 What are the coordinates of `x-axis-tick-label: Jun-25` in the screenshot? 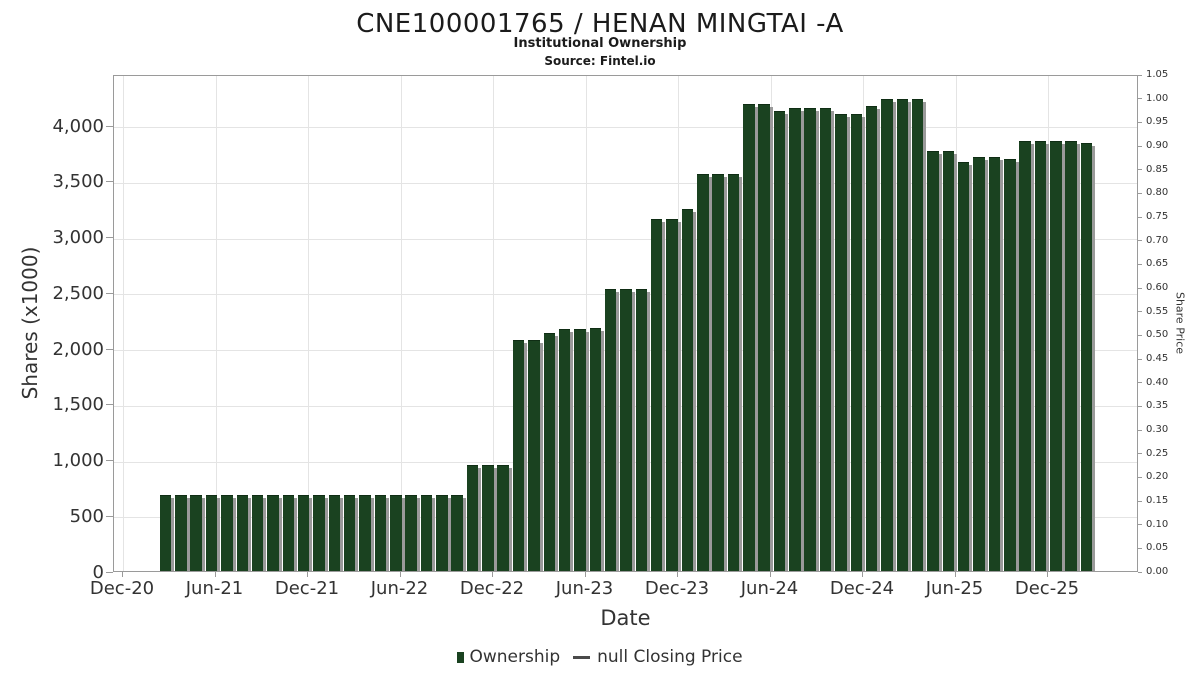 It's located at (954, 588).